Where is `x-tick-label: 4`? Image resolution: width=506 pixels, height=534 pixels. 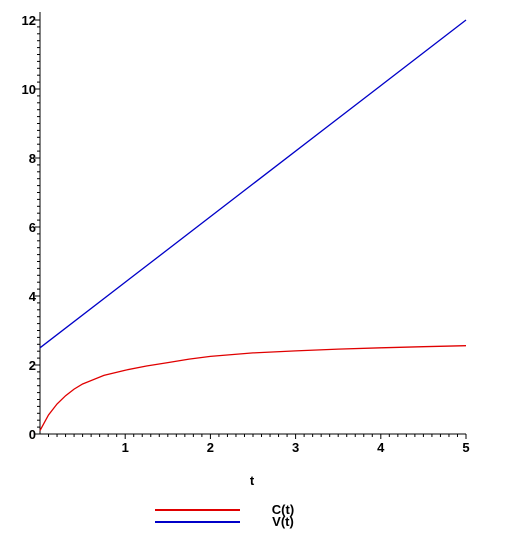
x-tick-label: 4 is located at coordinates (381, 447).